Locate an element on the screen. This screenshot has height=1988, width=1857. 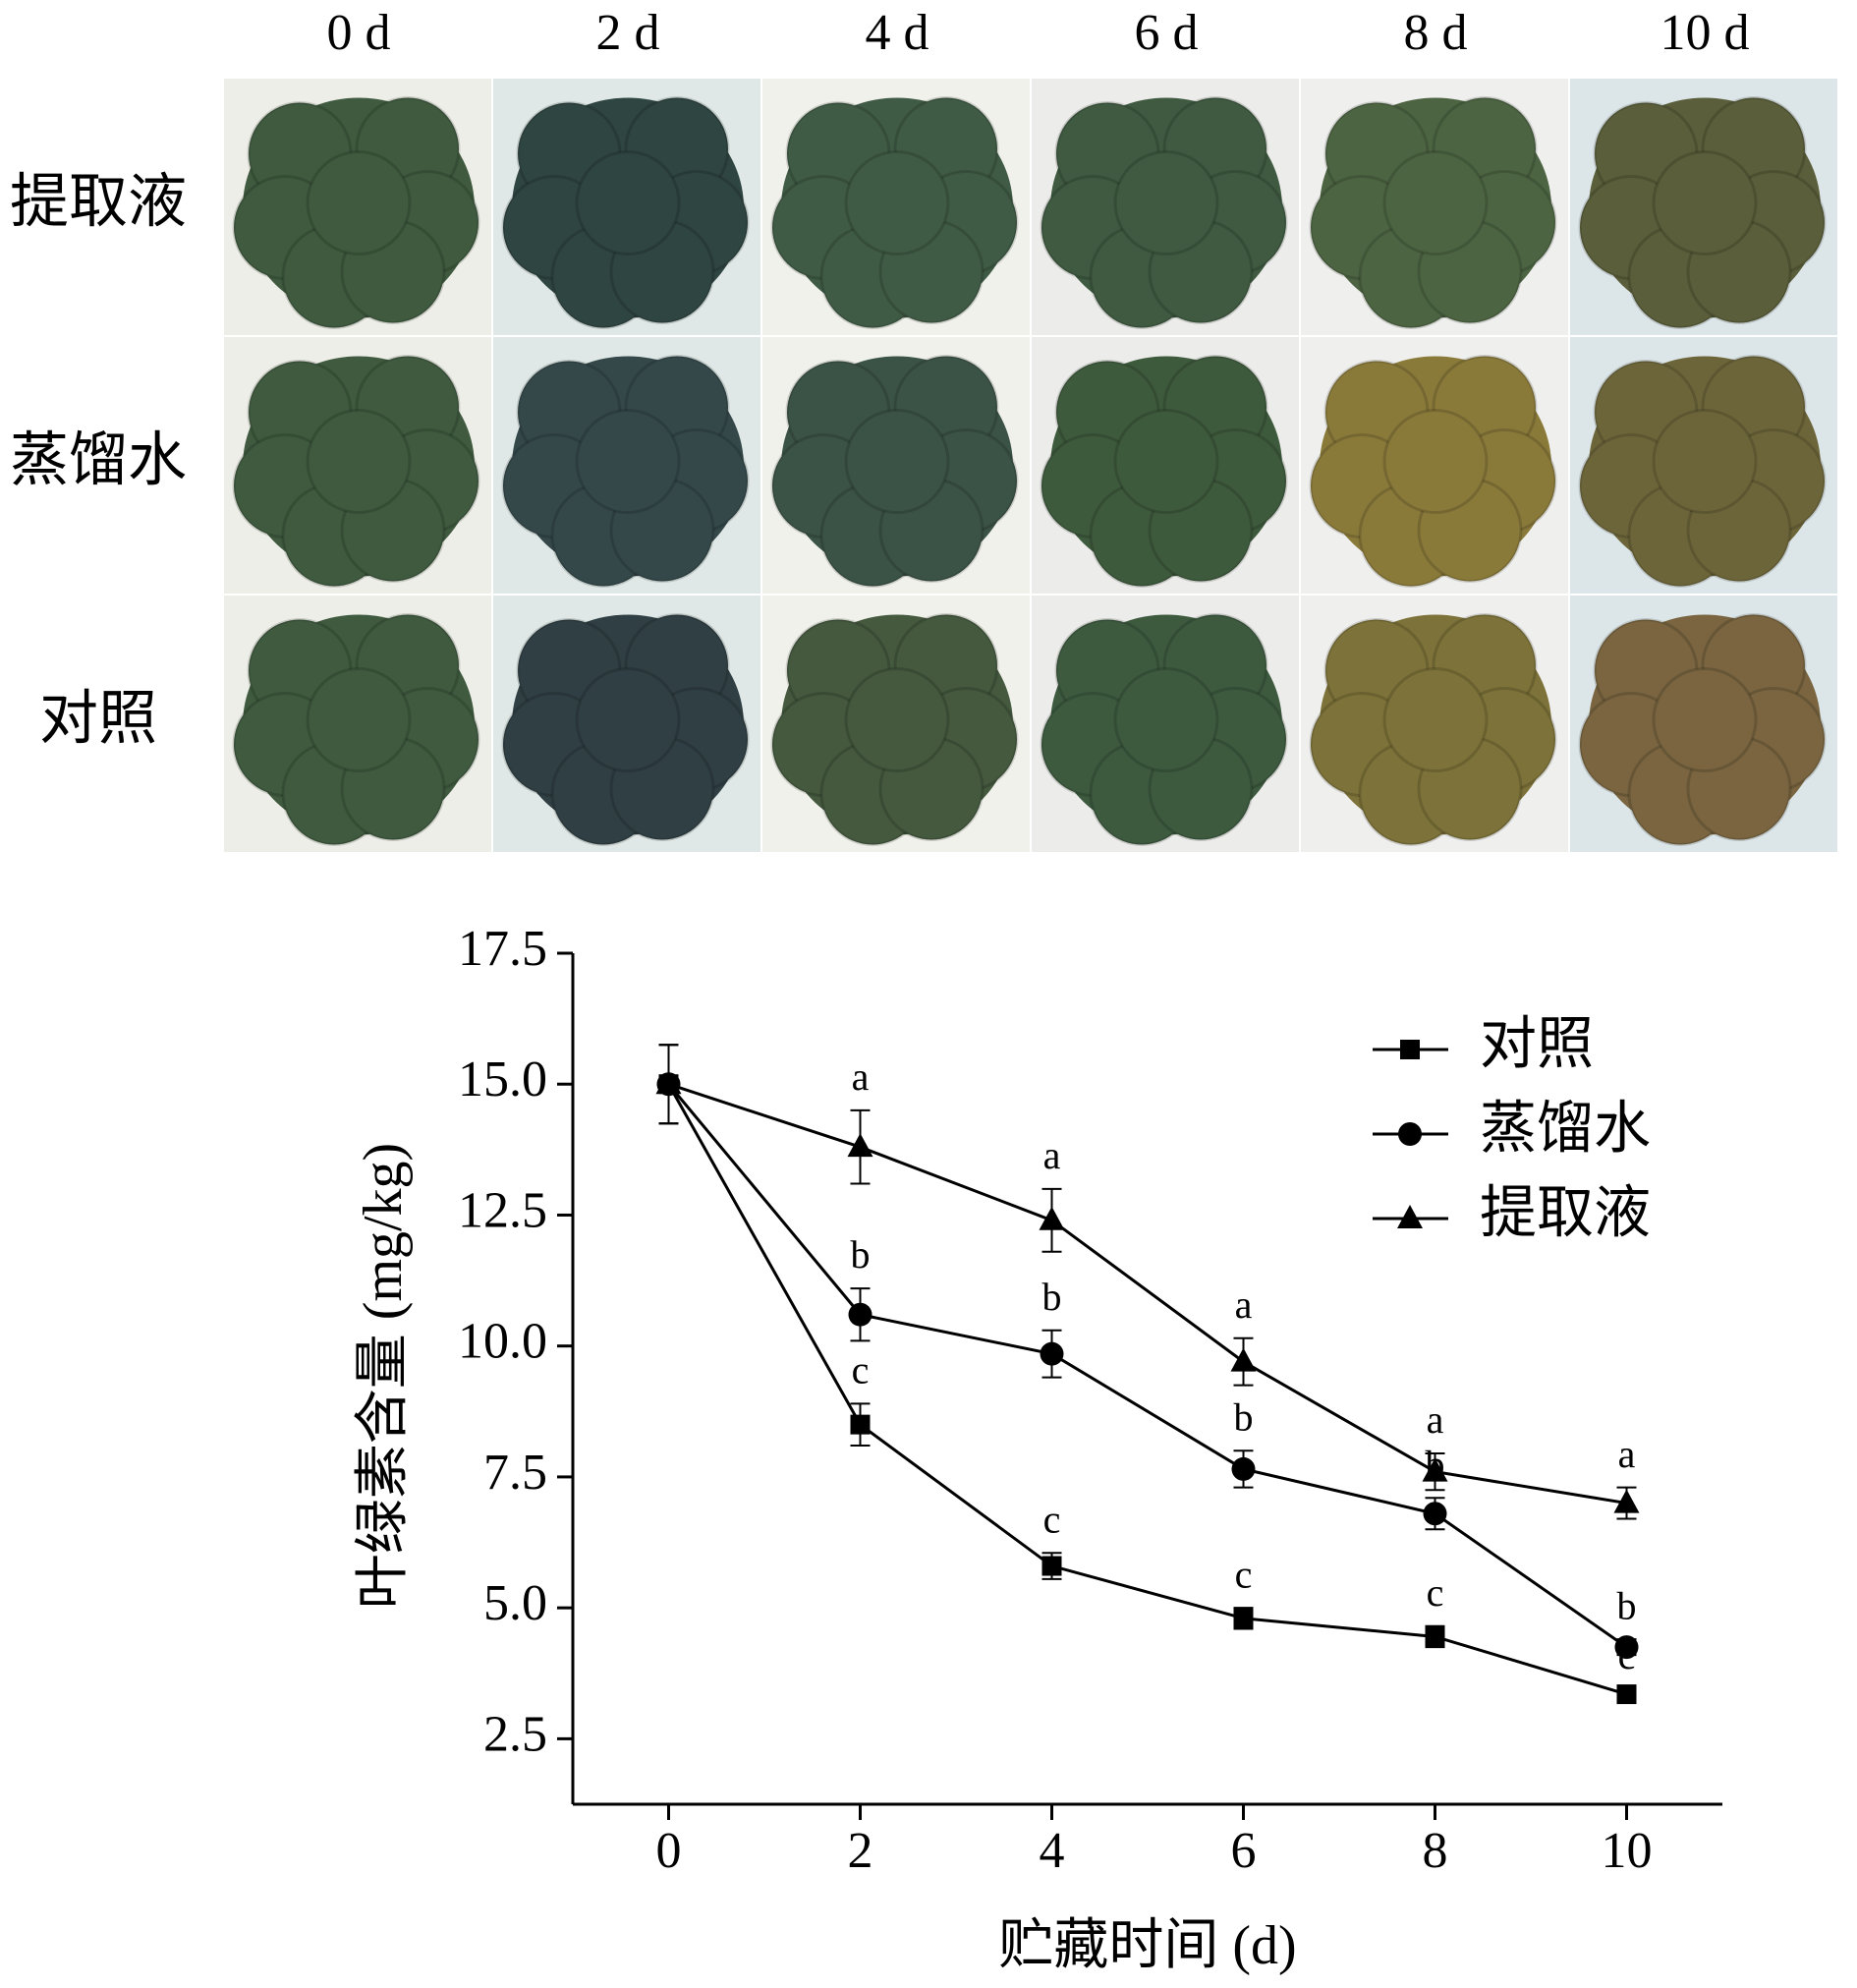
legend-label: 提取液 is located at coordinates (1565, 1212).